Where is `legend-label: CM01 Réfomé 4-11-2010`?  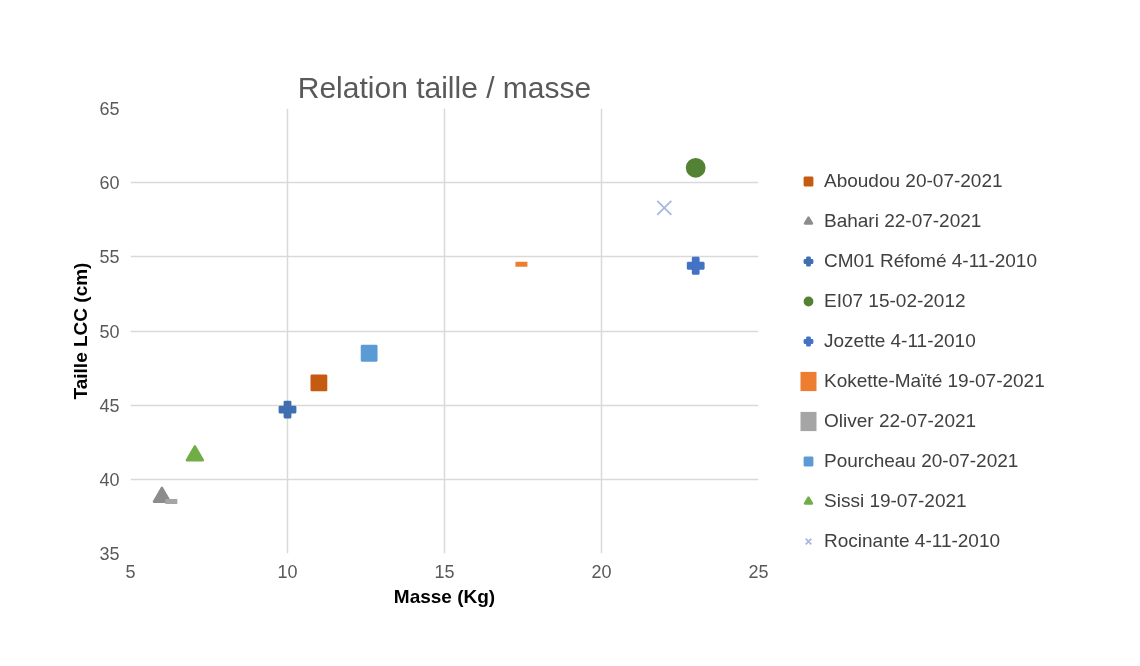 legend-label: CM01 Réfomé 4-11-2010 is located at coordinates (930, 261).